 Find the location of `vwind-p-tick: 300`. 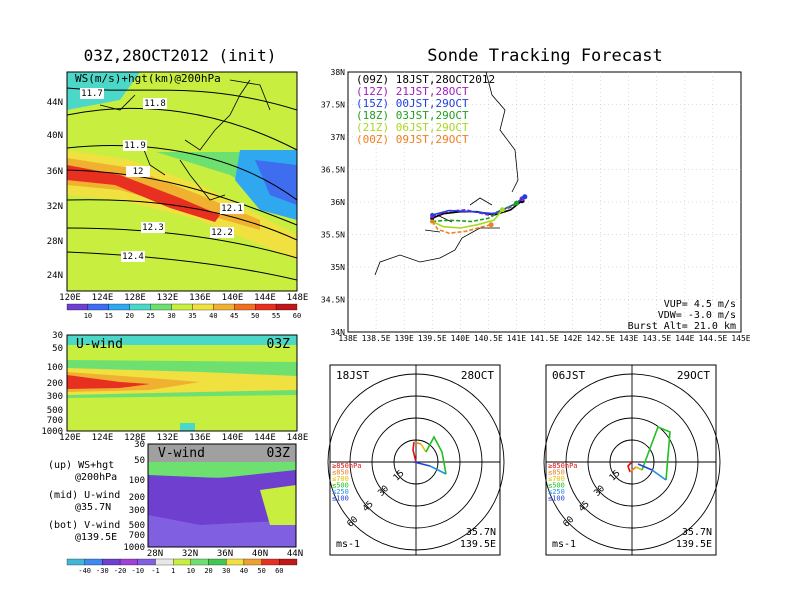

vwind-p-tick: 300 is located at coordinates (137, 511).